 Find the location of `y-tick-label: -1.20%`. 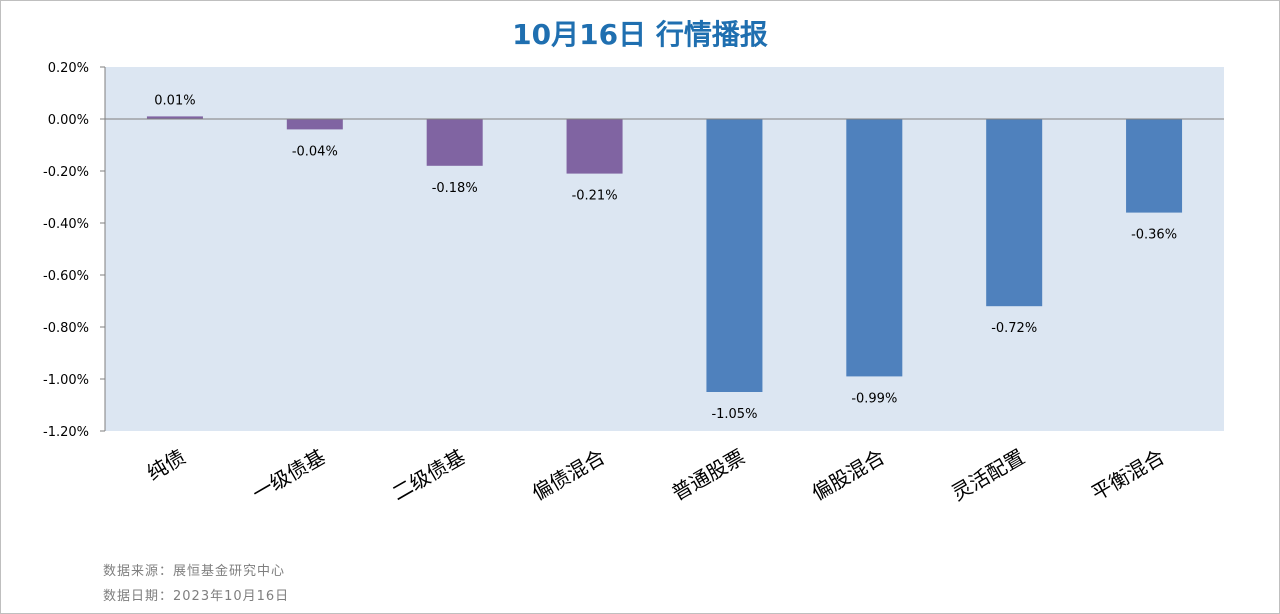

y-tick-label: -1.20% is located at coordinates (66, 432).